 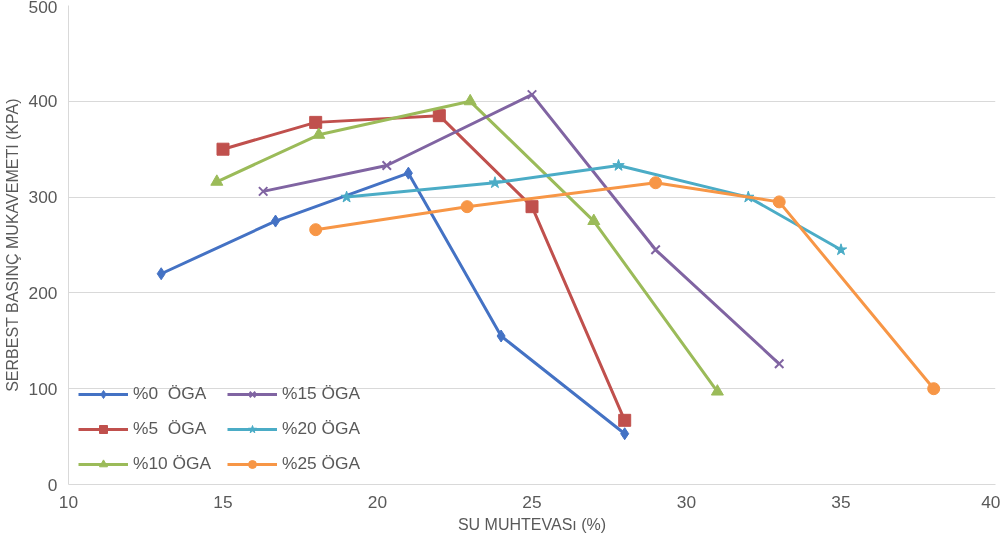 What do you see at coordinates (532, 501) in the screenshot?
I see `x-tick-label: 25` at bounding box center [532, 501].